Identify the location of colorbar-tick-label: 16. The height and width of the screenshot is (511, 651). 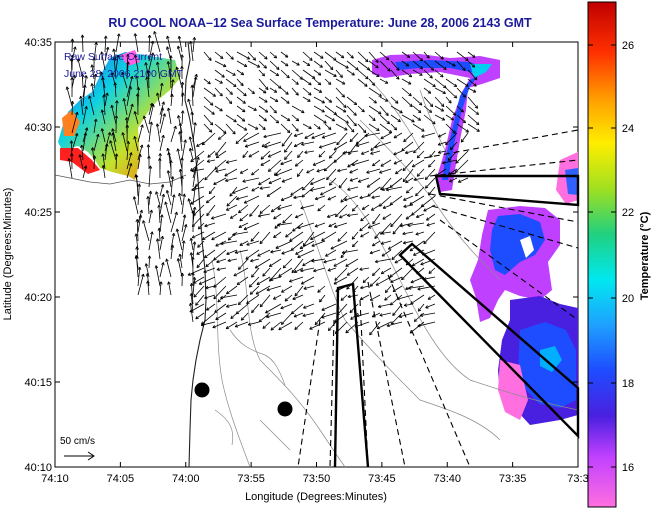
(628, 468).